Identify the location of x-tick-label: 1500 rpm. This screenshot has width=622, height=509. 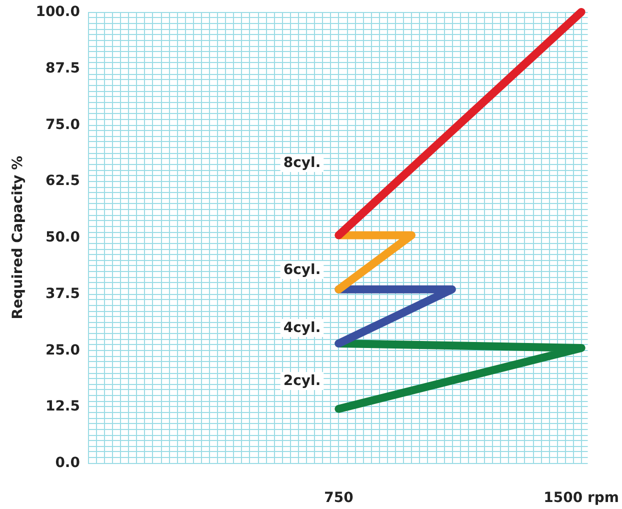
(582, 498).